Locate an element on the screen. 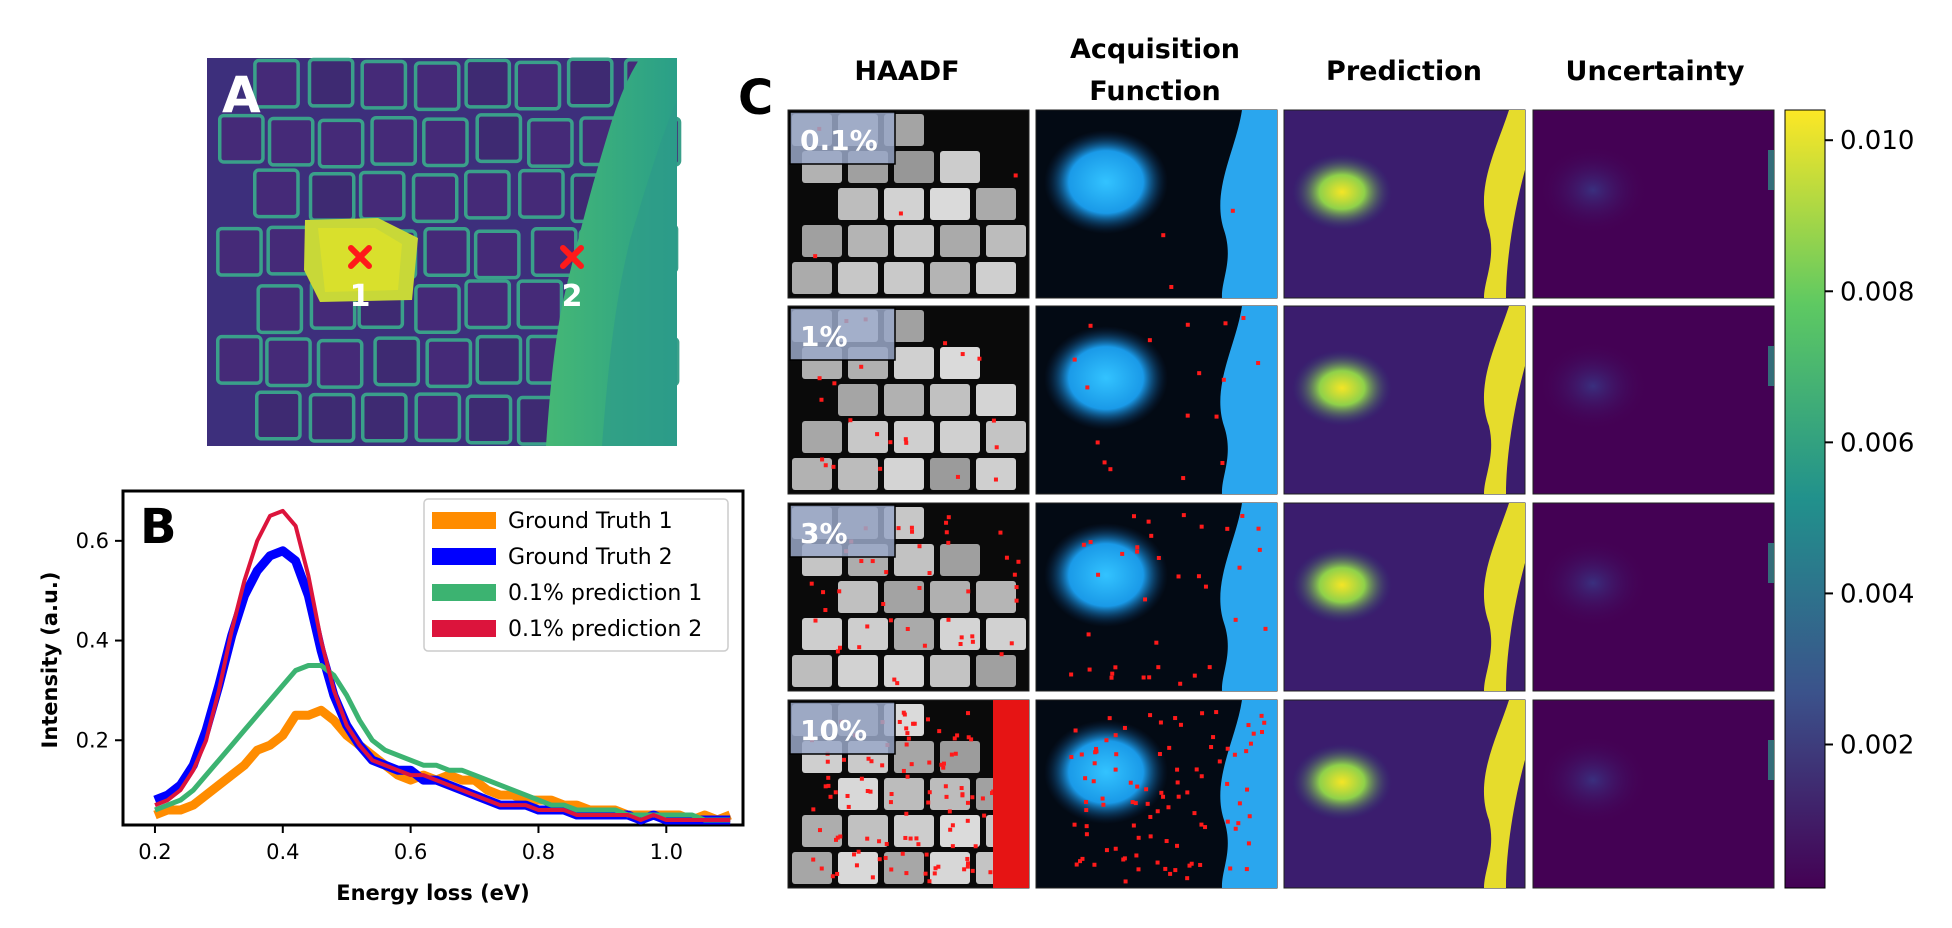  column-title-haadf: HAADF is located at coordinates (906, 71).